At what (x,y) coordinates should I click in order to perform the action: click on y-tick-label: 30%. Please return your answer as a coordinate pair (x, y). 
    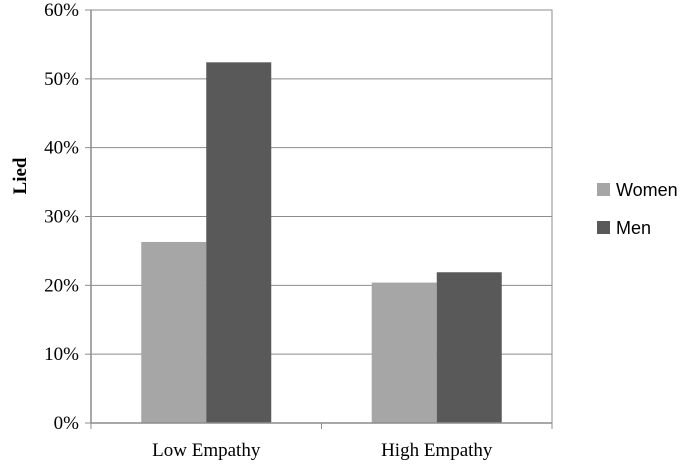
    Looking at the image, I should click on (61, 217).